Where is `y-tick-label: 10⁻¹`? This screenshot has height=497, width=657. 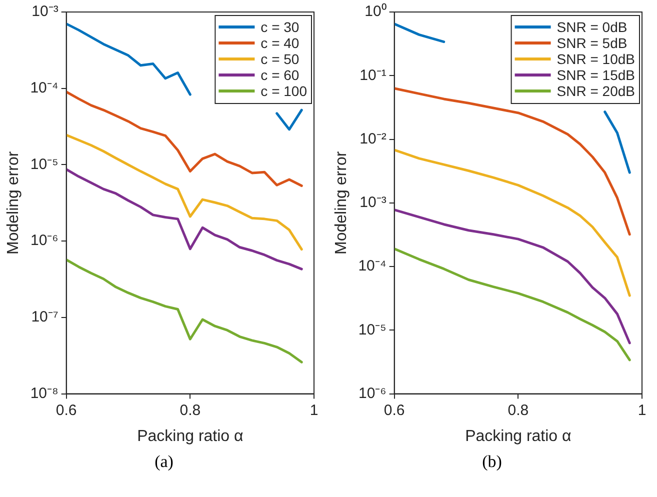 y-tick-label: 10⁻¹ is located at coordinates (373, 75).